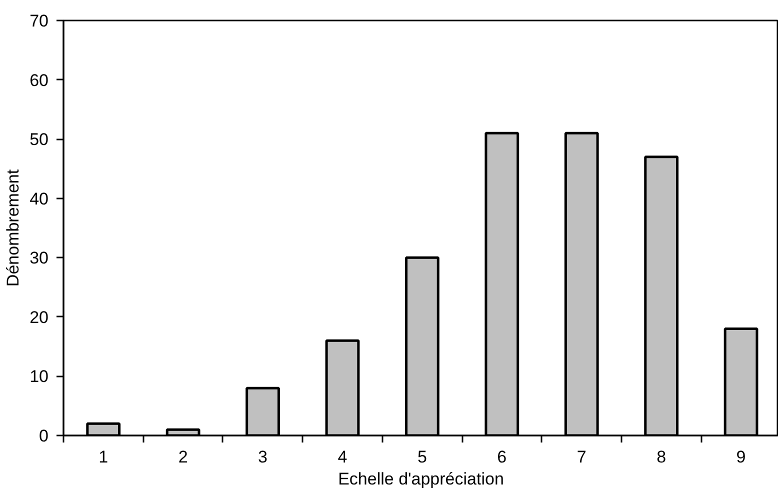 Image resolution: width=778 pixels, height=491 pixels. I want to click on y-tick-label: 20, so click(39, 317).